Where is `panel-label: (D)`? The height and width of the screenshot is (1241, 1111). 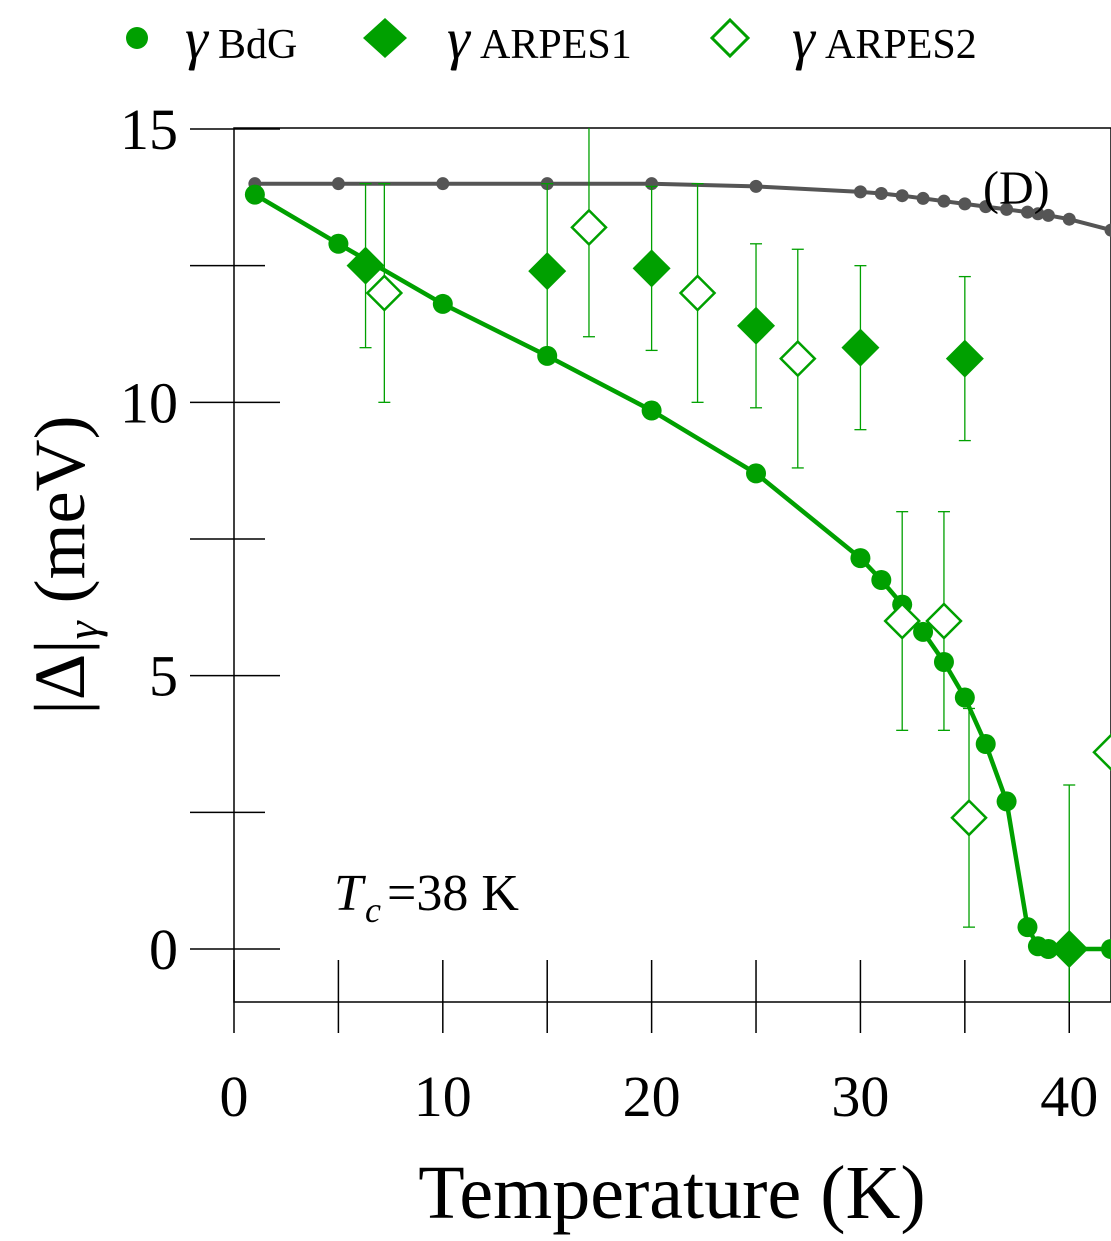
panel-label: (D) is located at coordinates (1016, 188).